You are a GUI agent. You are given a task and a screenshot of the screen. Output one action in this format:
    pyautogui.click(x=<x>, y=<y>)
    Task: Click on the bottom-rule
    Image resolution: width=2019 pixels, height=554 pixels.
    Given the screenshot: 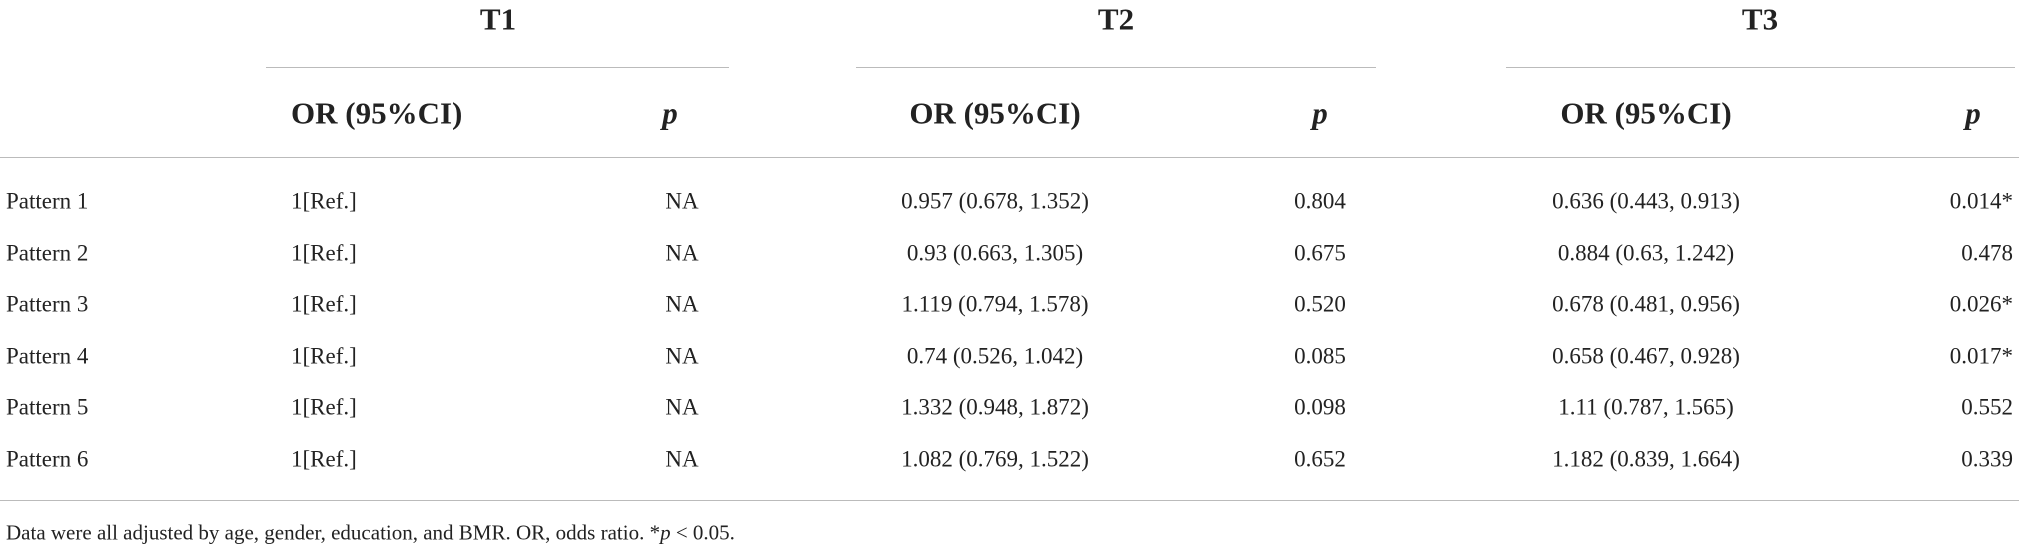 What is the action you would take?
    pyautogui.click(x=1009, y=500)
    